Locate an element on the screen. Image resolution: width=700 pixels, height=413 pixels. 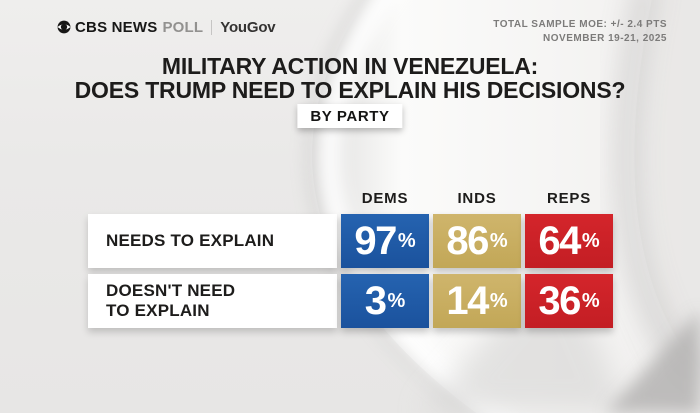
brand-yougov: YouGov is located at coordinates (248, 27).